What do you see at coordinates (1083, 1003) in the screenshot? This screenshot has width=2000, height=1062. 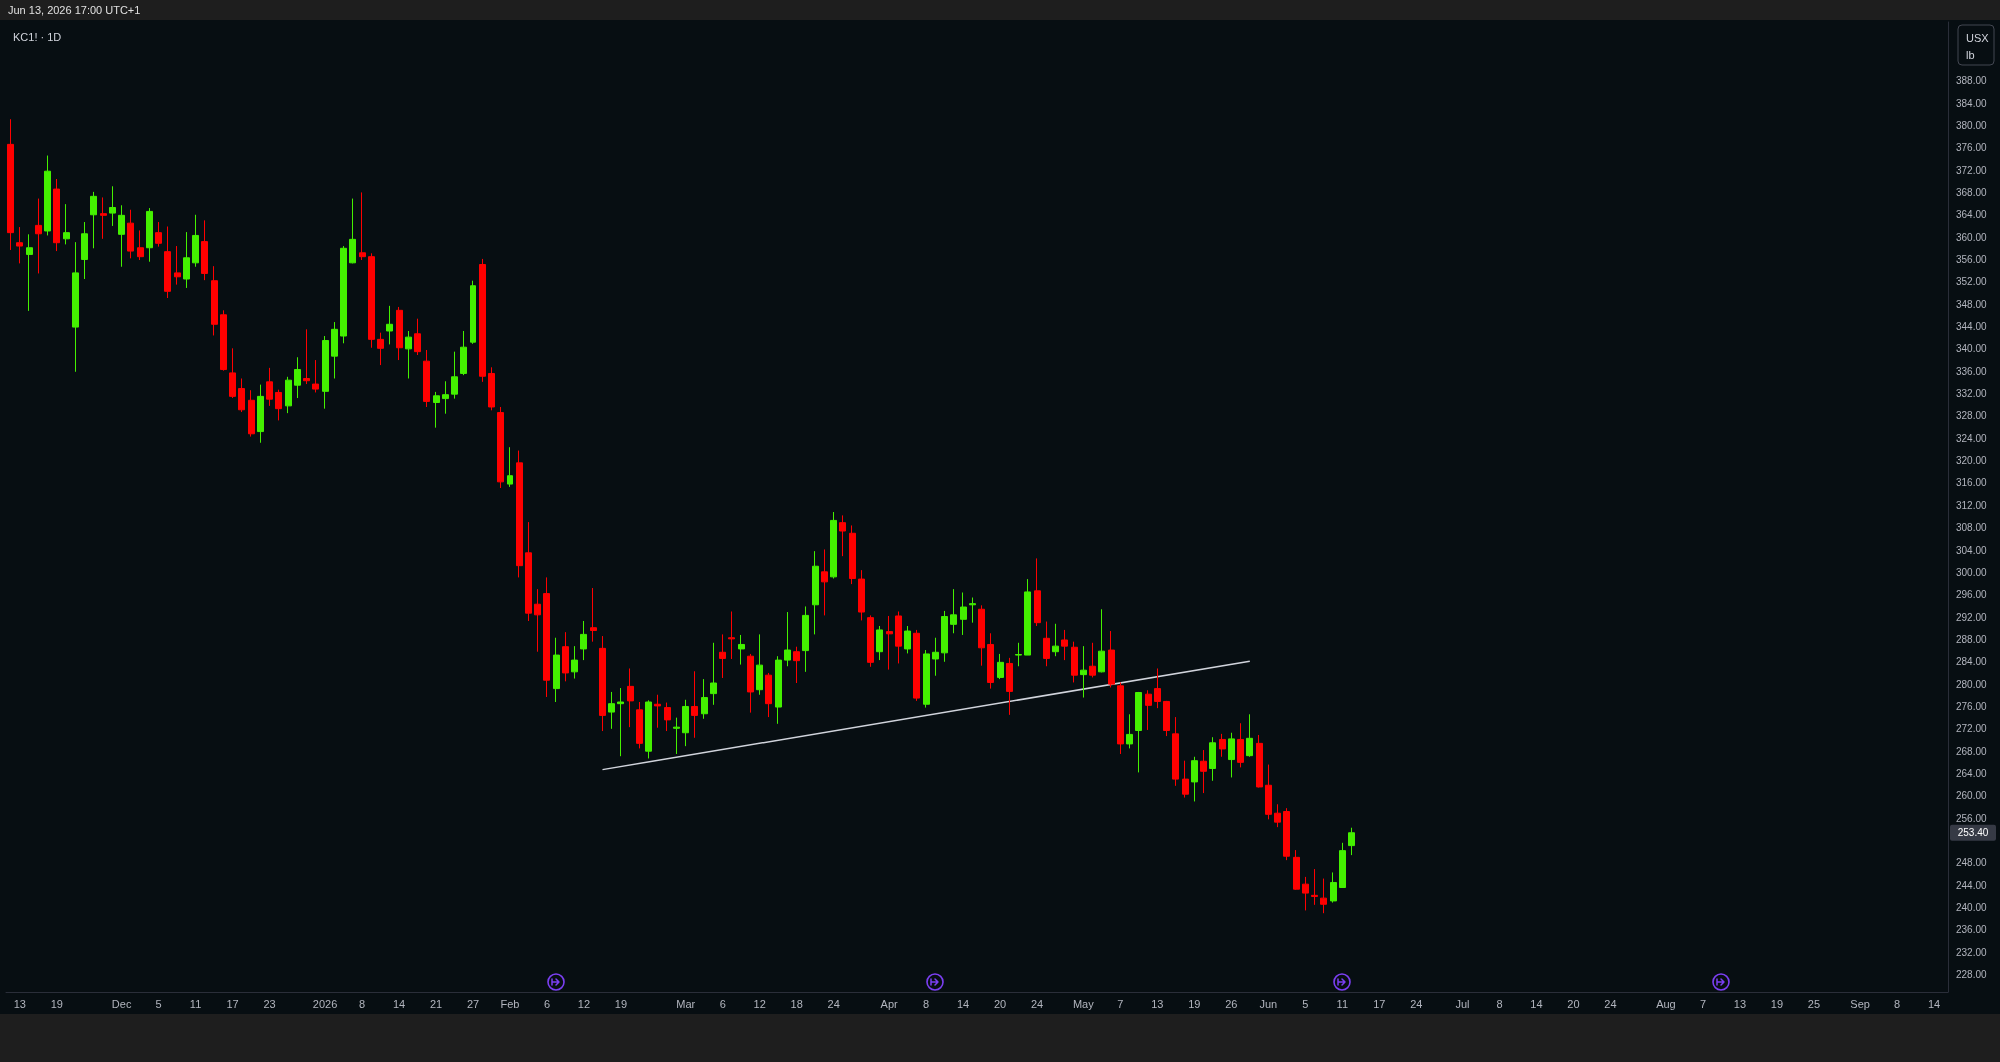 I see `x-tick-label: May` at bounding box center [1083, 1003].